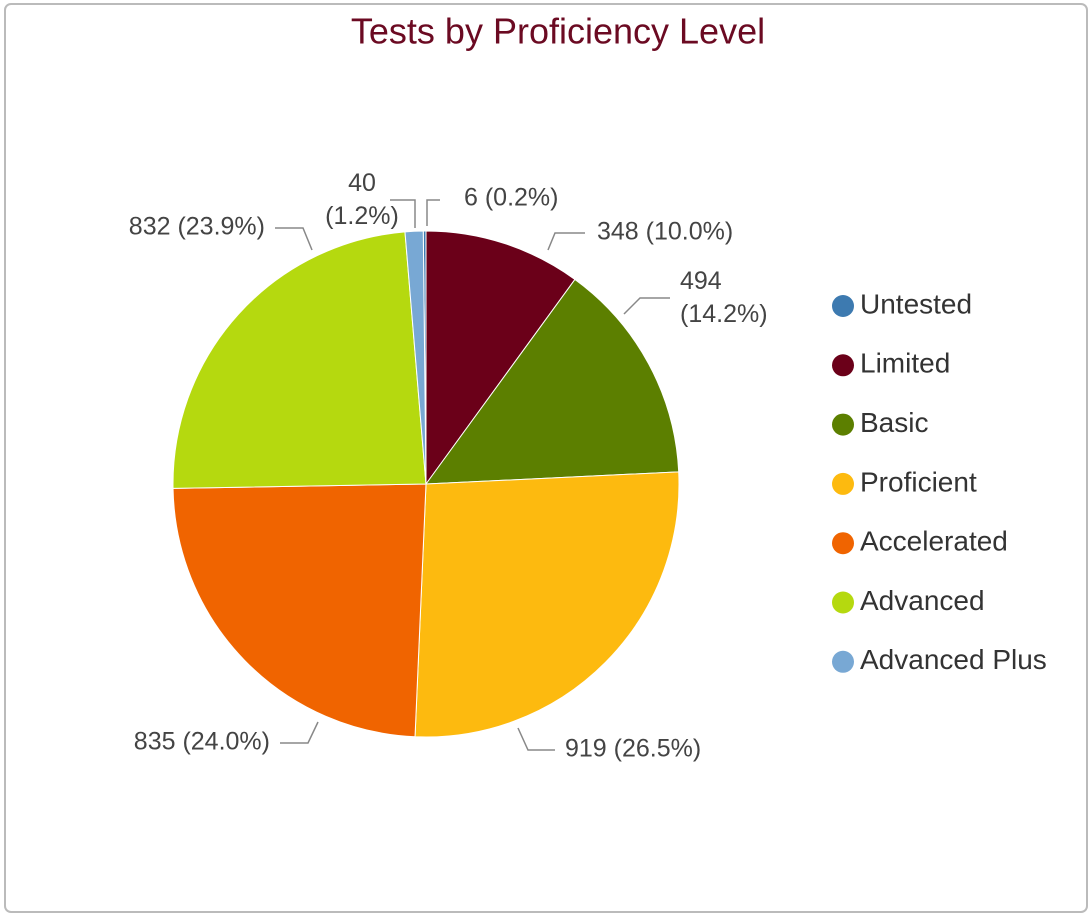  What do you see at coordinates (511, 198) in the screenshot?
I see `data-label: 6 (0.2%)` at bounding box center [511, 198].